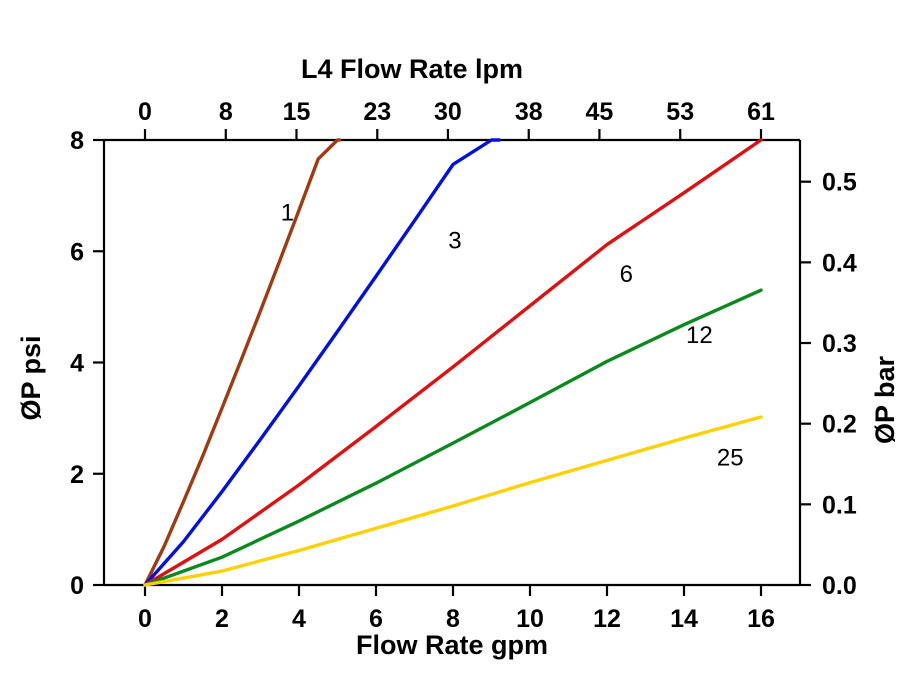  What do you see at coordinates (839, 425) in the screenshot?
I see `right-tick-label: 0.2` at bounding box center [839, 425].